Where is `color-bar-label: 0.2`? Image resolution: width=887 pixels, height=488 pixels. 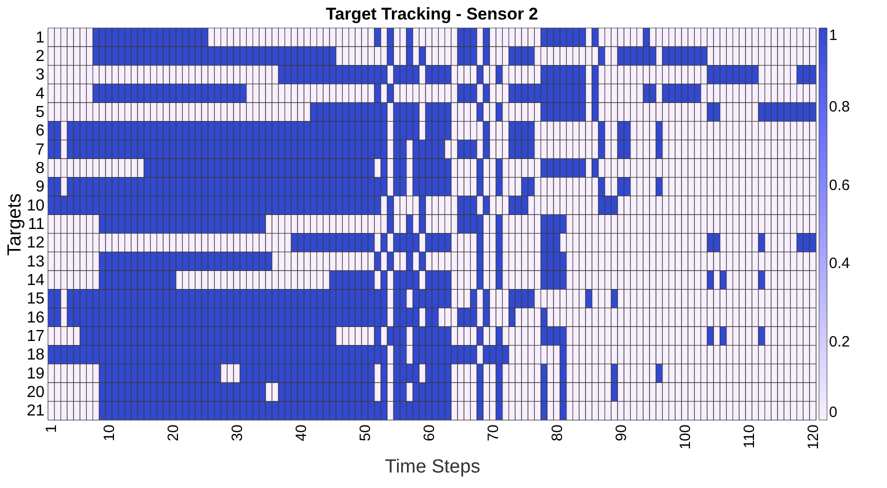
color-bar-label: 0.2 is located at coordinates (839, 342).